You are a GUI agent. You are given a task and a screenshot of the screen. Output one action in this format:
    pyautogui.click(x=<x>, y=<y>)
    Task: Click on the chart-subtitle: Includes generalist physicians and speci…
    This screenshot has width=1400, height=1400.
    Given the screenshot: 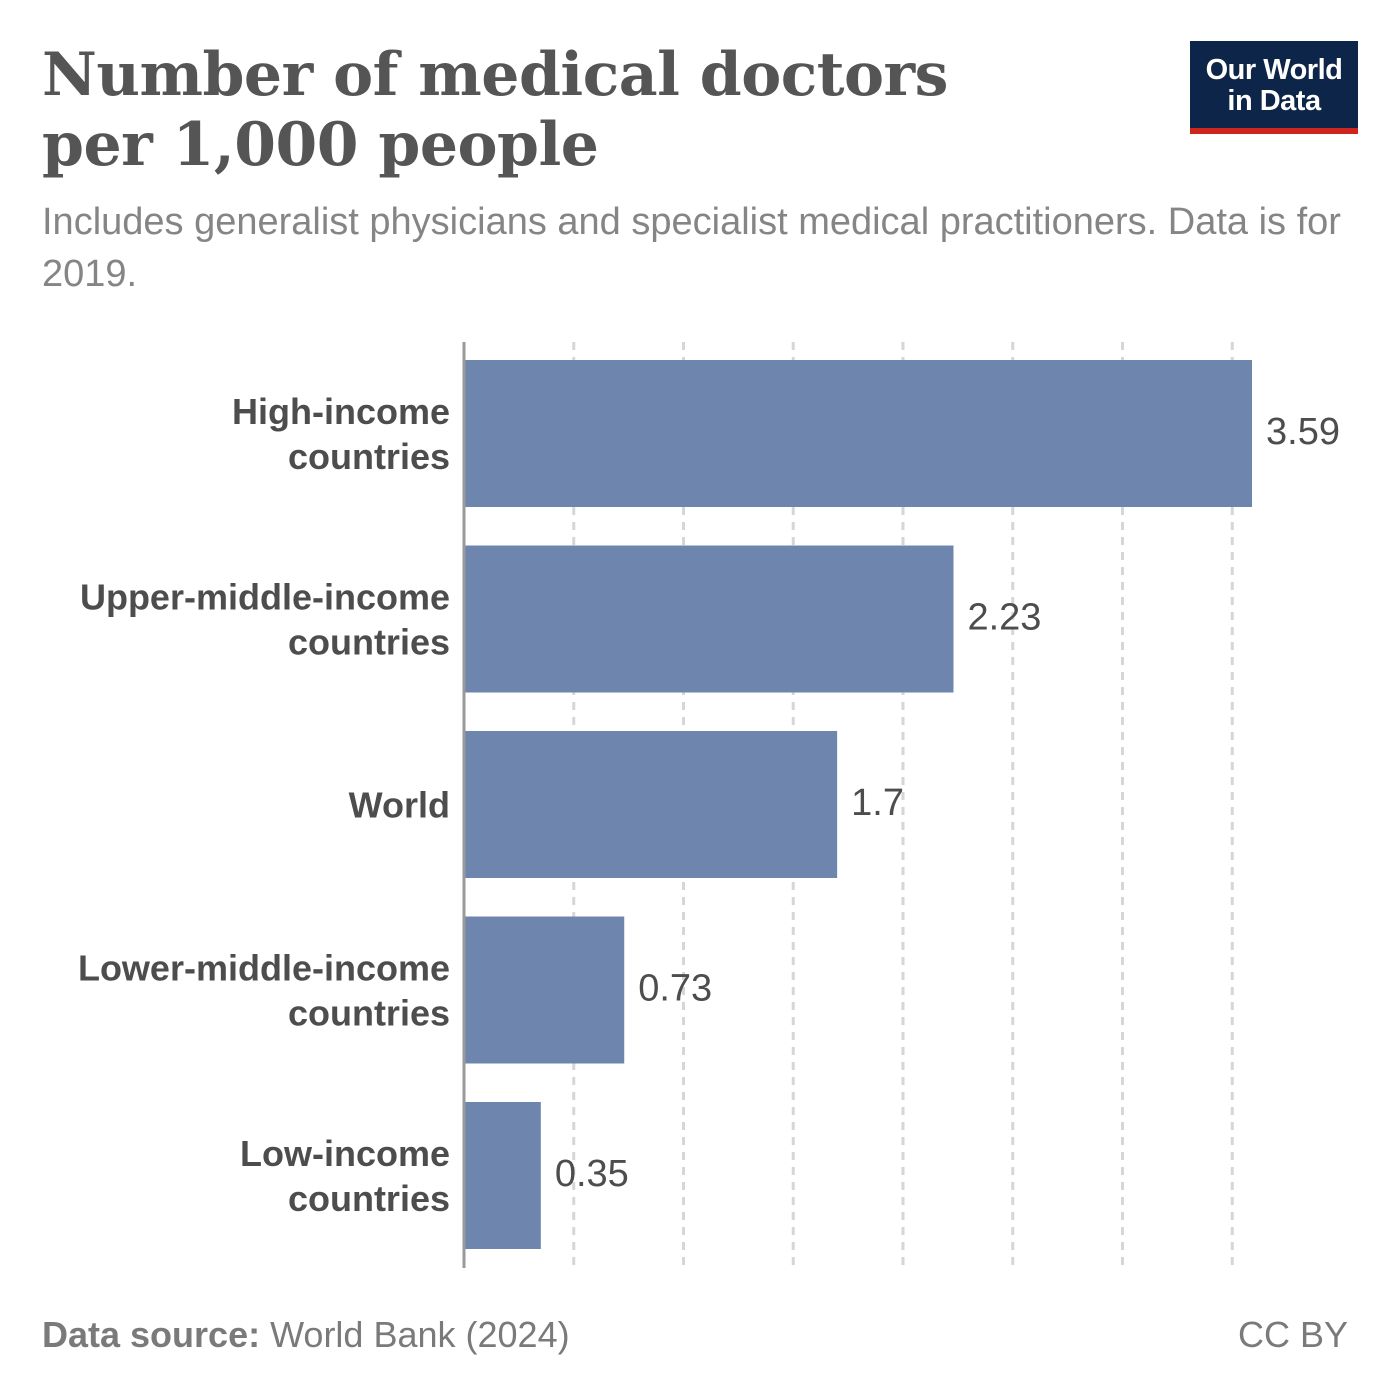 What is the action you would take?
    pyautogui.click(x=691, y=248)
    